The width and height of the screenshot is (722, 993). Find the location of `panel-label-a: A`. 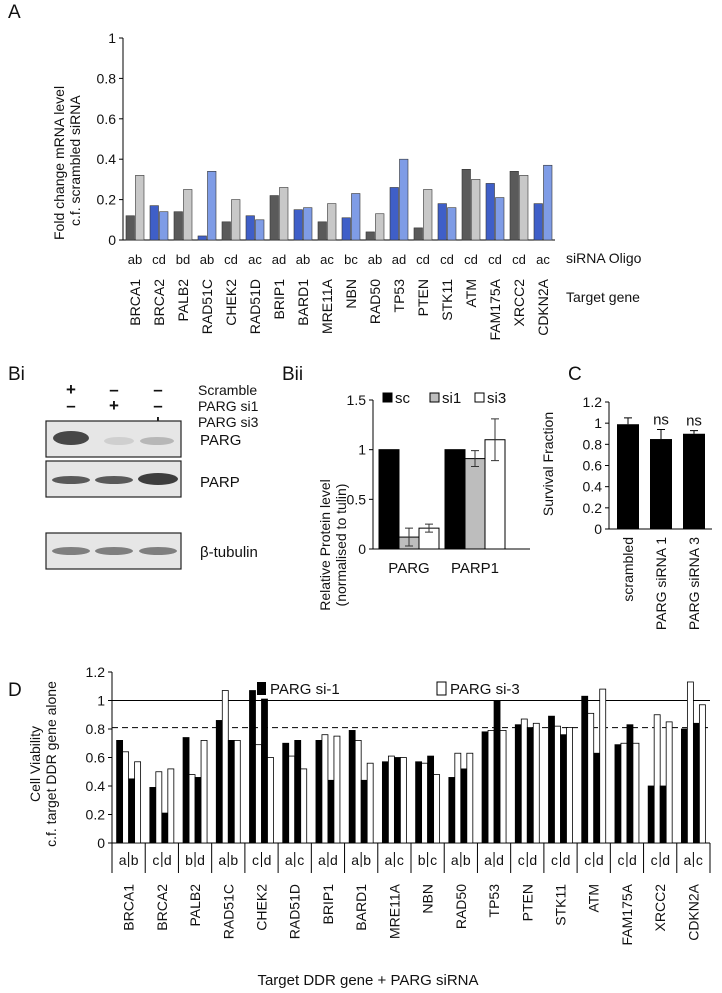

panel-label-a: A is located at coordinates (14, 12).